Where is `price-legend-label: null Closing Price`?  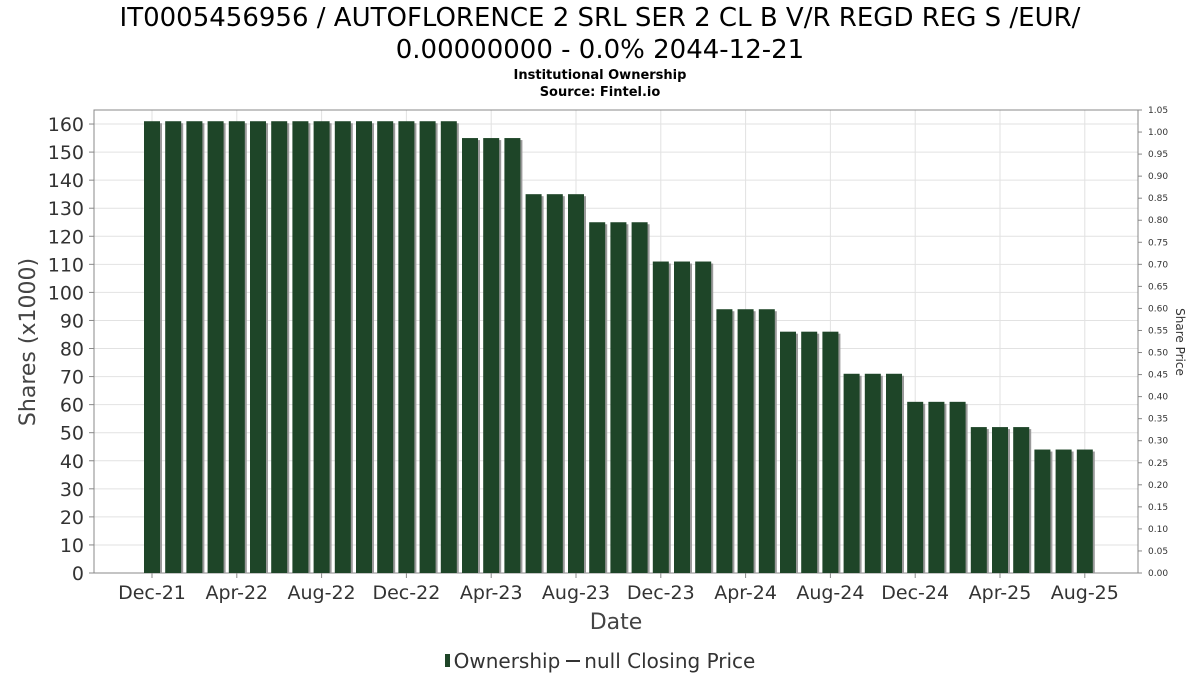
price-legend-label: null Closing Price is located at coordinates (670, 660).